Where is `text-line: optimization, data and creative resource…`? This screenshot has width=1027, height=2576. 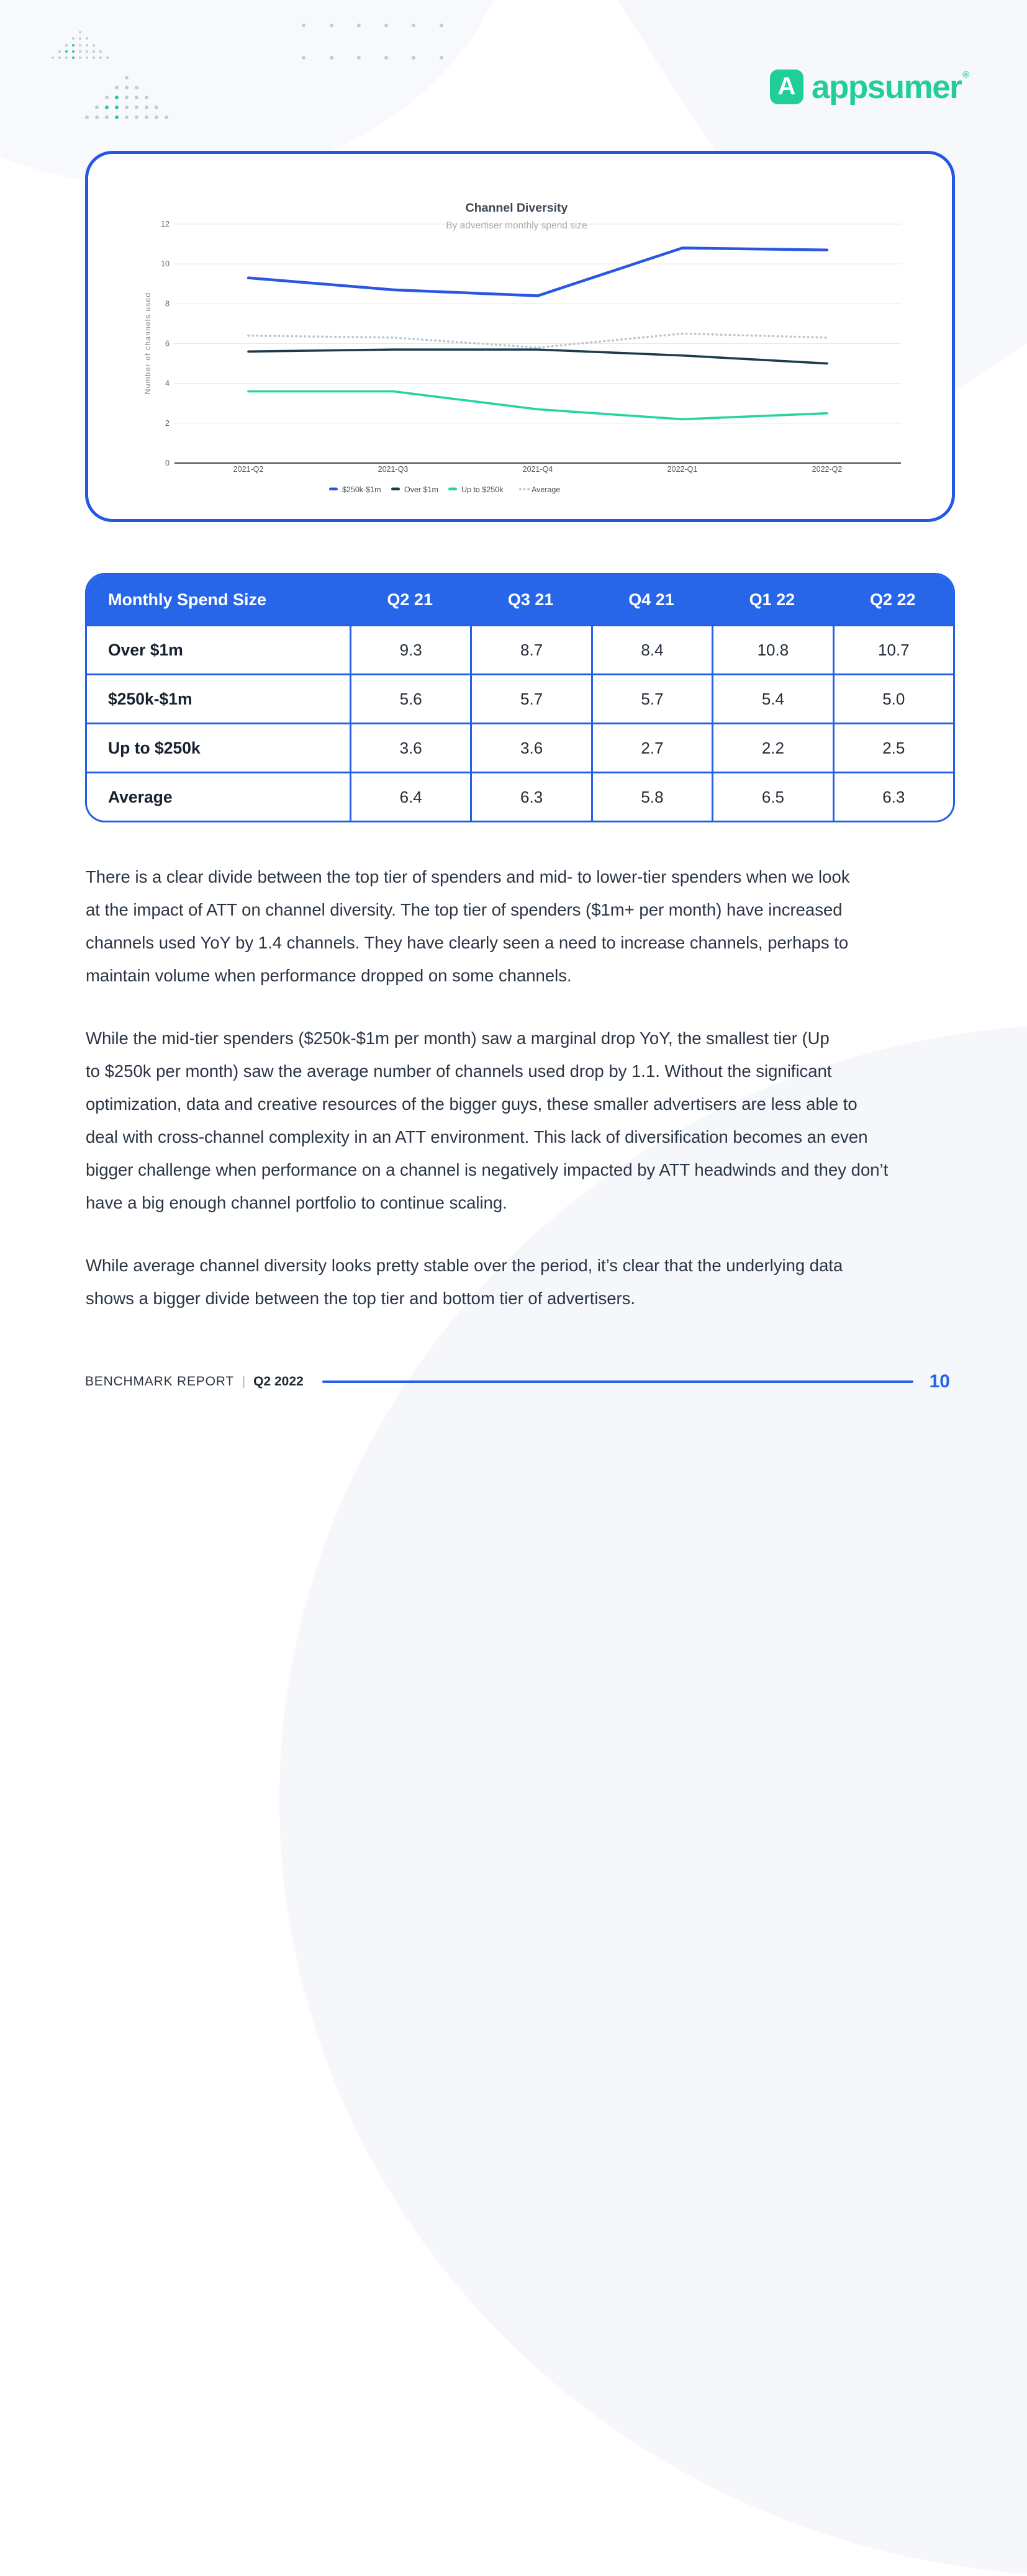 text-line: optimization, data and creative resource… is located at coordinates (472, 1104).